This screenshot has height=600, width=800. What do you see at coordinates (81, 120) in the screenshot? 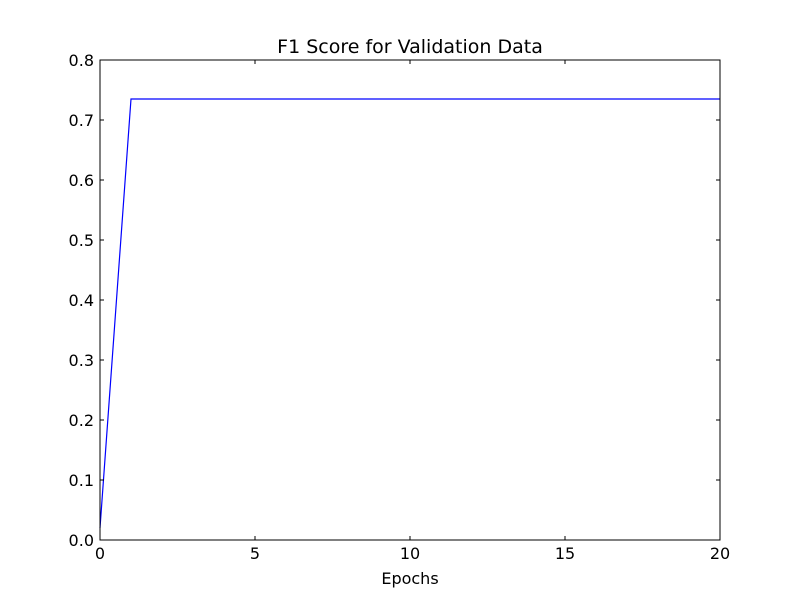
I see `y-tick-label: 0.7` at bounding box center [81, 120].